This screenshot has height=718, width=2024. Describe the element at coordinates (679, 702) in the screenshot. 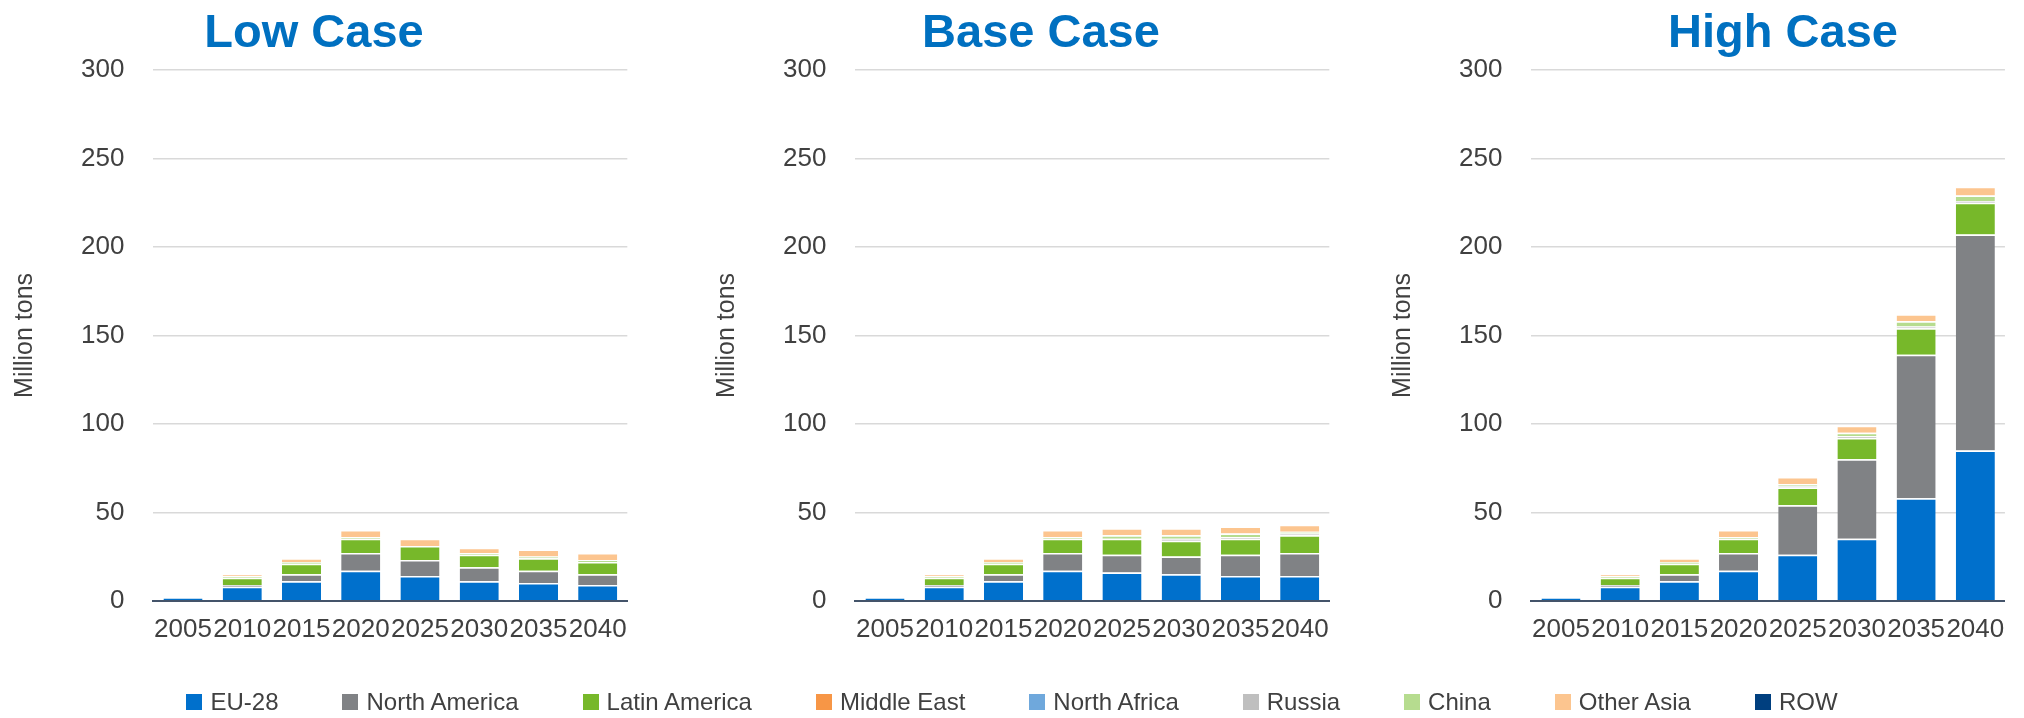

I see `legend-label: Latin America` at that location.